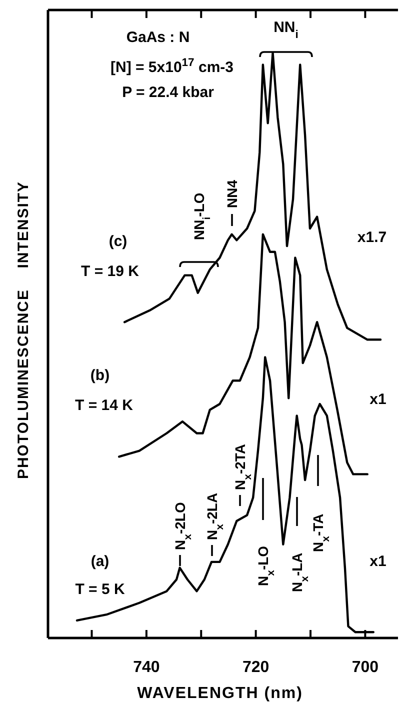 The width and height of the screenshot is (400, 707). What do you see at coordinates (220, 693) in the screenshot?
I see `x-axis-title: WAVELENGTH (nm)` at bounding box center [220, 693].